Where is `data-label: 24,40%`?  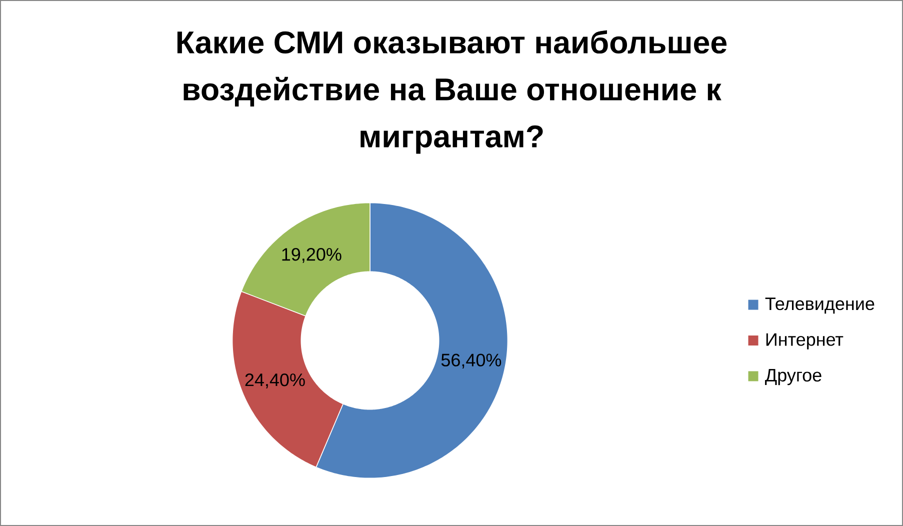 data-label: 24,40% is located at coordinates (275, 380).